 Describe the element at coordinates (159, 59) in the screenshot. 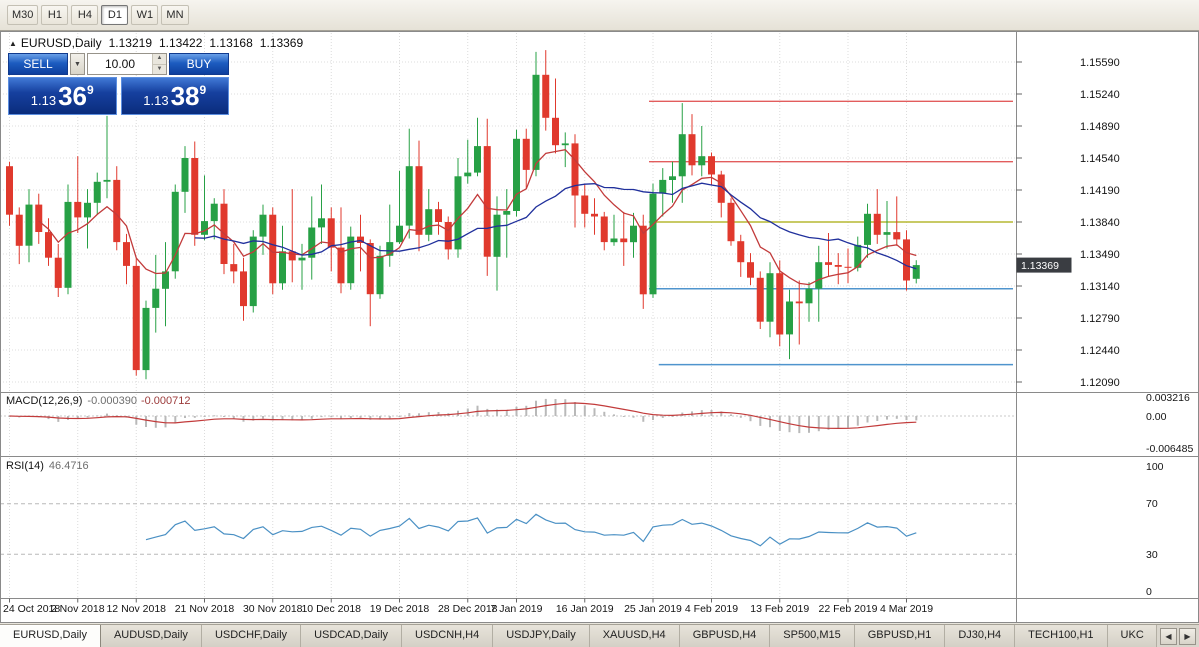

I see `volume-increase-button: ▲` at that location.